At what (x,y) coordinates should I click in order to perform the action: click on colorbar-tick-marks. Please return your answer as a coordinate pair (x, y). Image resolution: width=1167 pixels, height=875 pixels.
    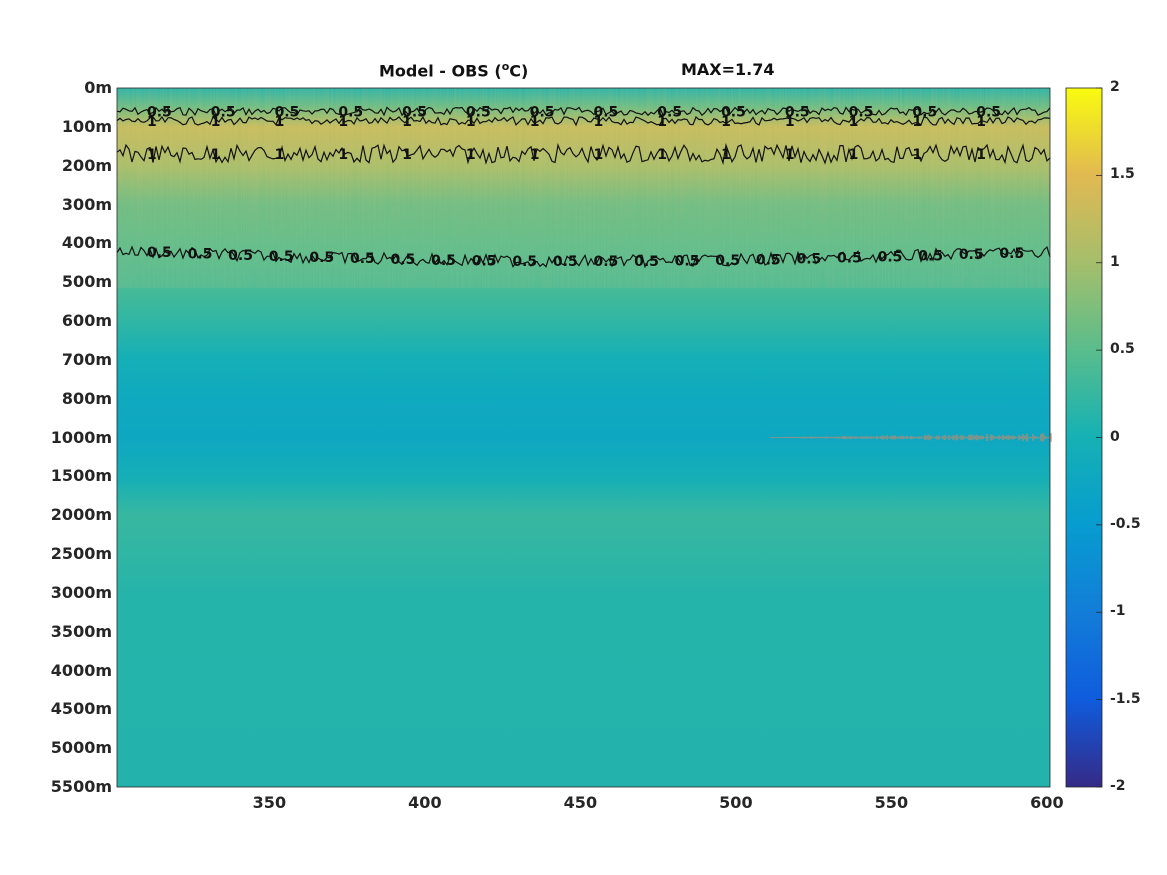
    Looking at the image, I should click on (1099, 437).